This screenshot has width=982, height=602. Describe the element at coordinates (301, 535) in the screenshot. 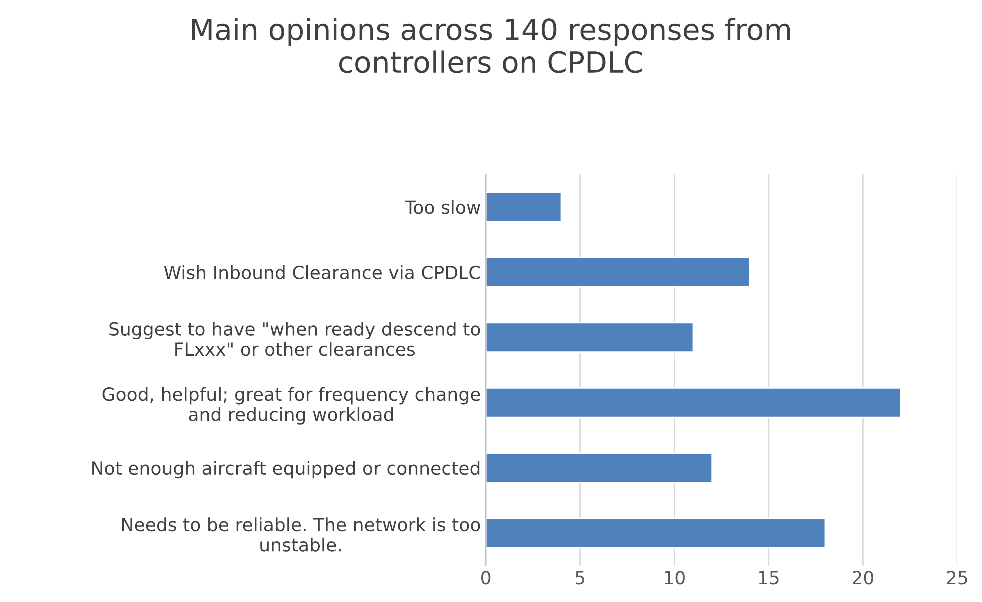

I see `y-tick-label: Needs to be reliable. The network is too unstable.` at that location.